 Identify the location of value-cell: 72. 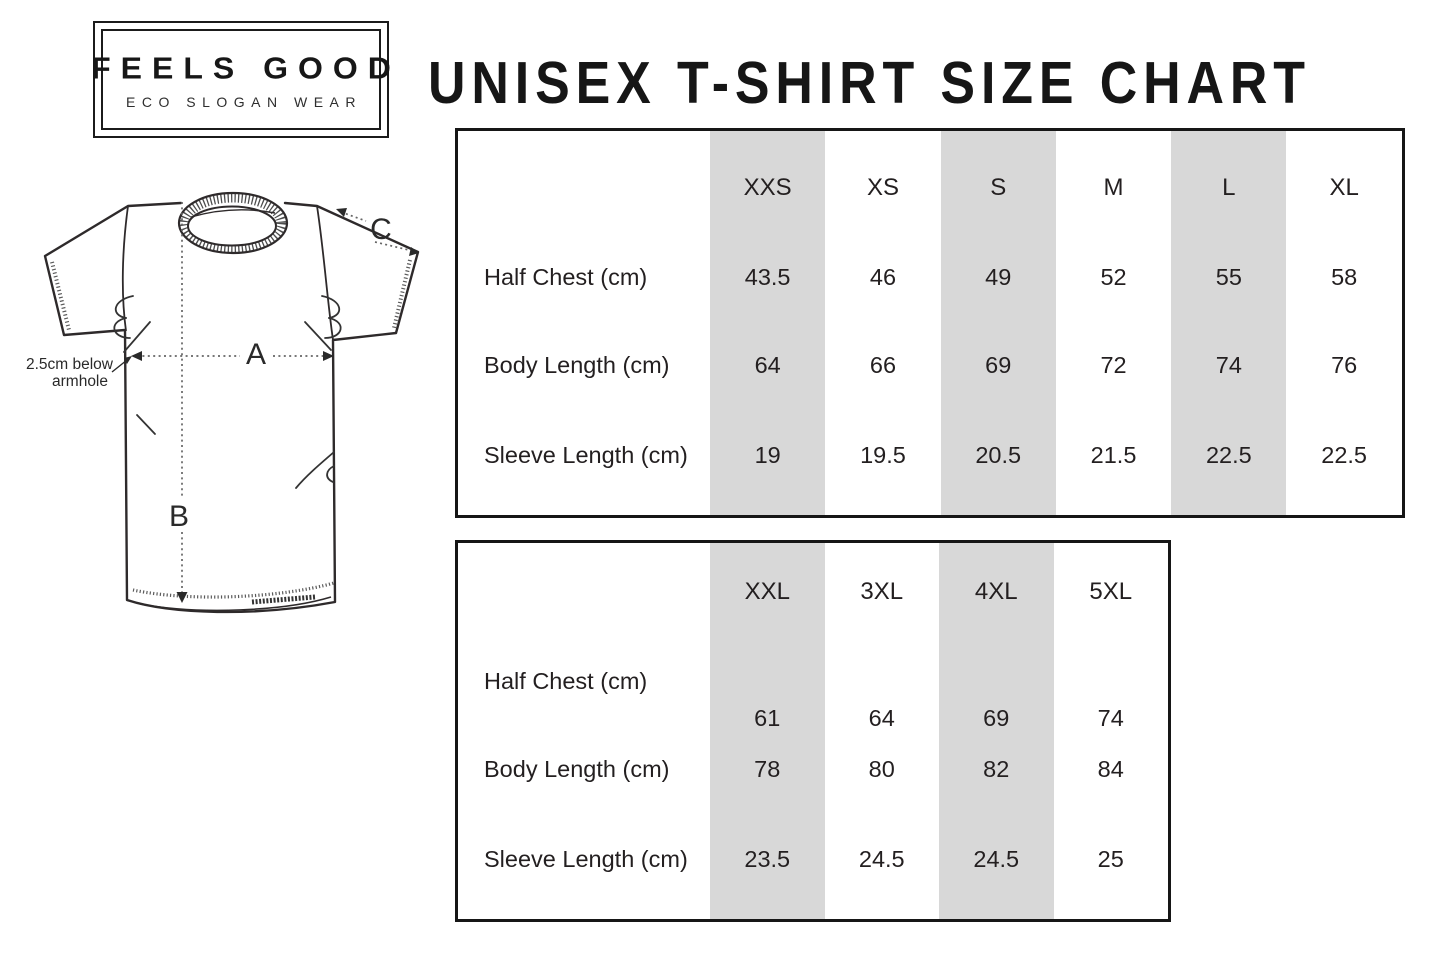
(1113, 364).